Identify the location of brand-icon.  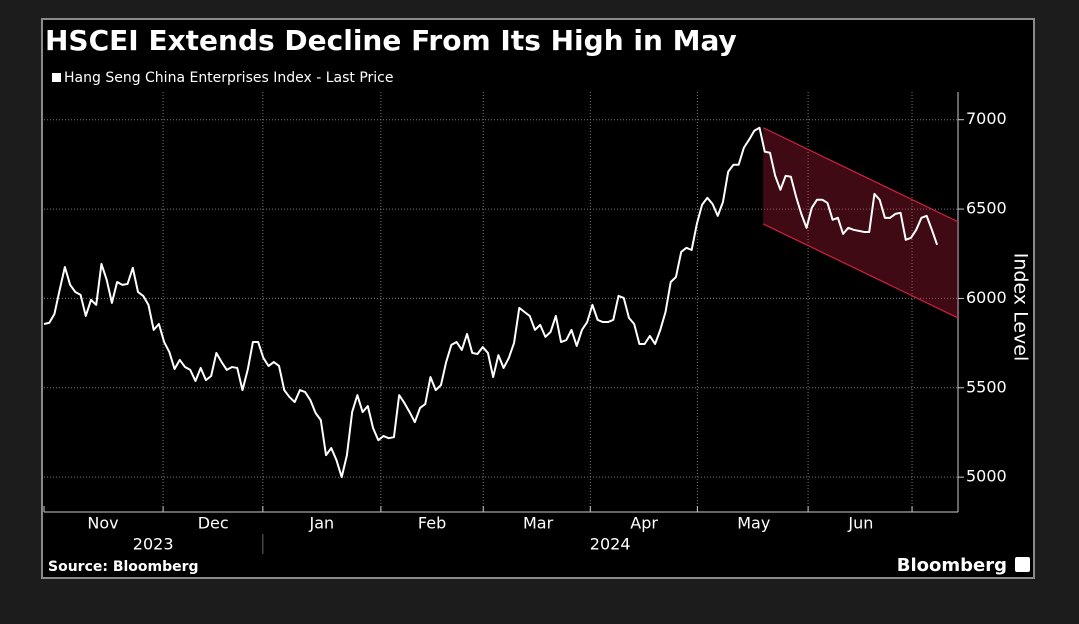
(1022, 564).